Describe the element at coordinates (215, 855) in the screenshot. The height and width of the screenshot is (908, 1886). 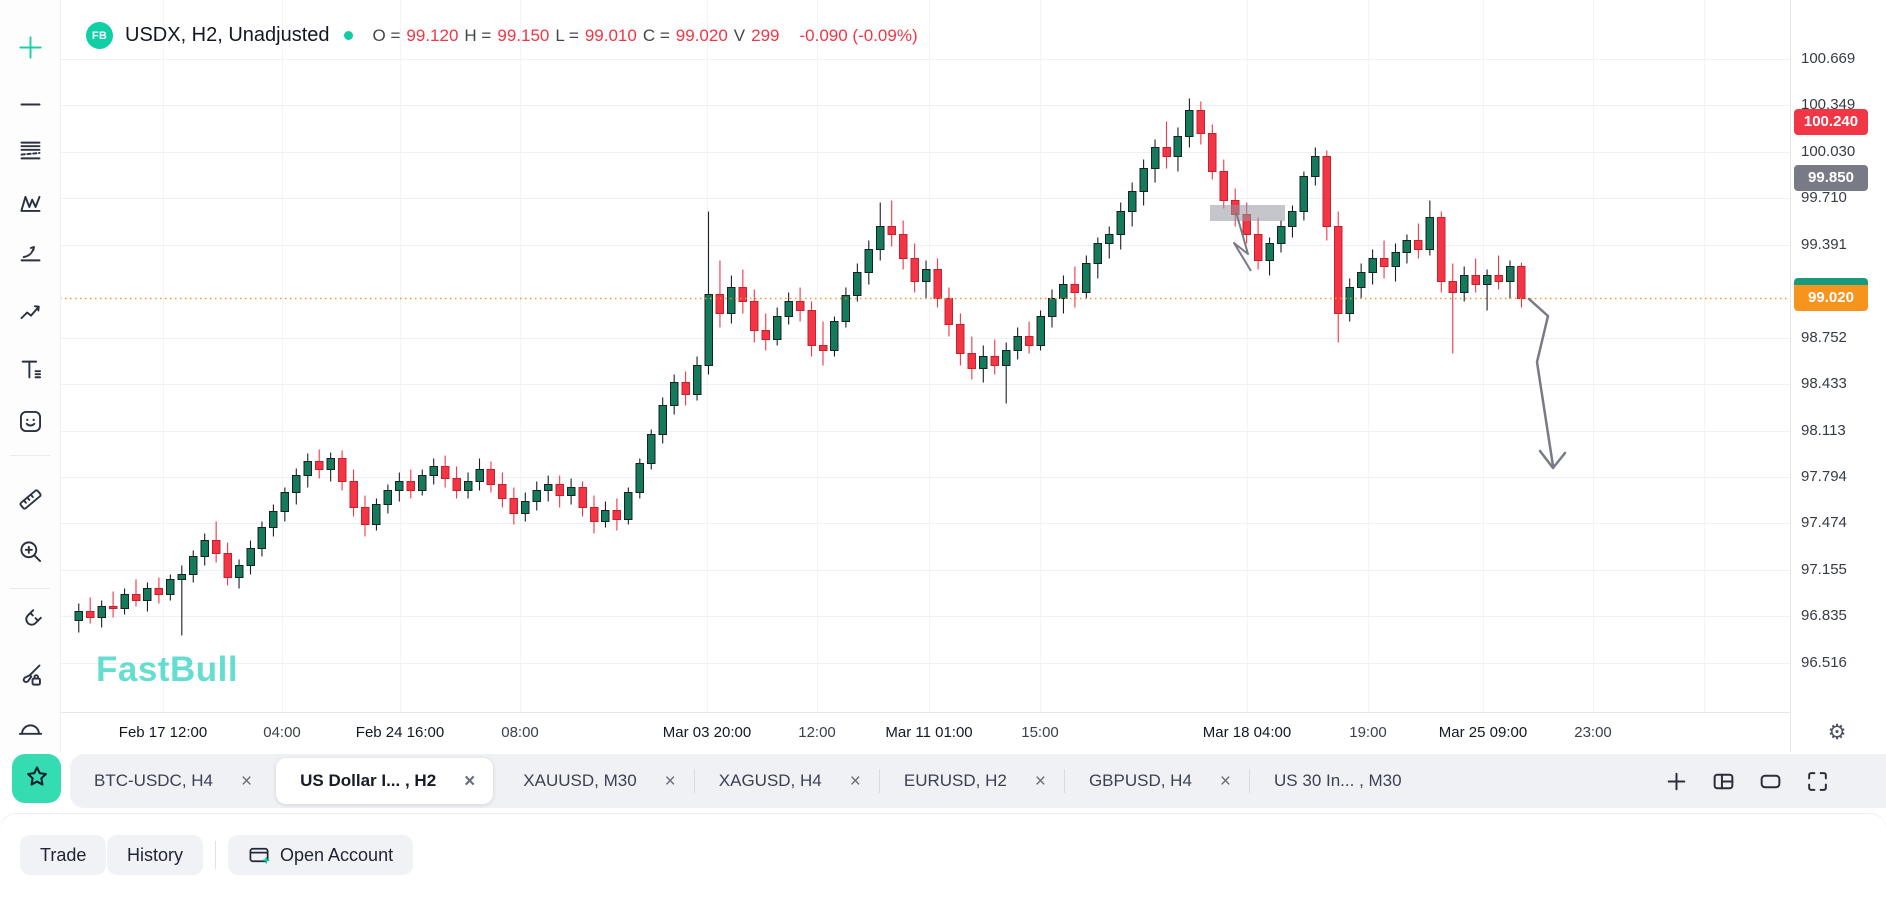
I see `divider` at that location.